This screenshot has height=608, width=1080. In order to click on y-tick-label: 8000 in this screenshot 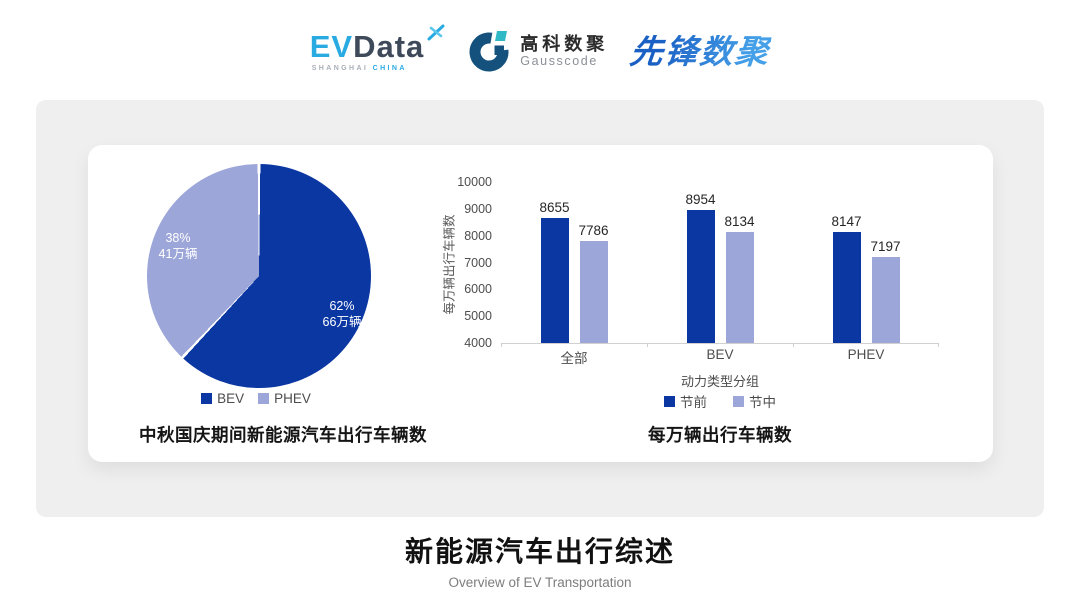, I will do `click(478, 235)`.